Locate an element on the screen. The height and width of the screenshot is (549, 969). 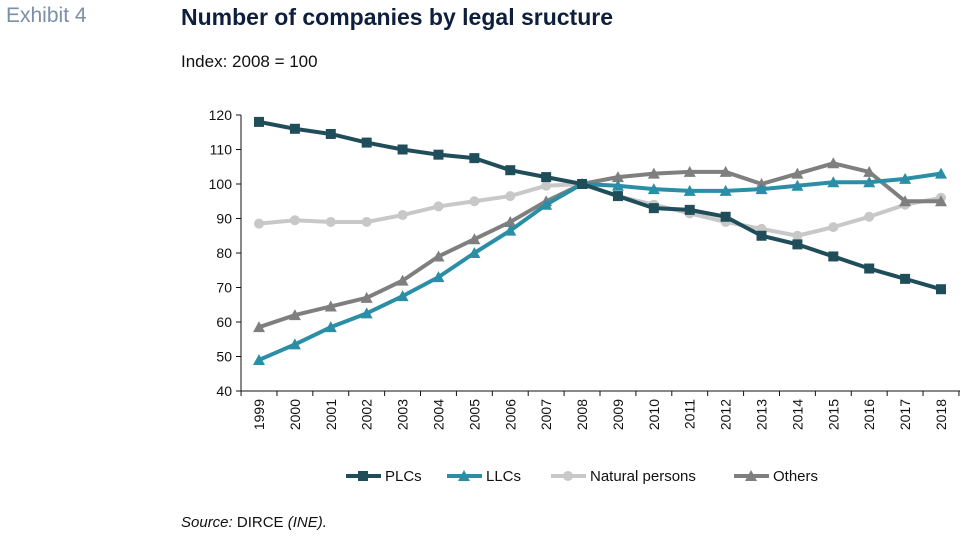
y-tick-label: 80 is located at coordinates (224, 253).